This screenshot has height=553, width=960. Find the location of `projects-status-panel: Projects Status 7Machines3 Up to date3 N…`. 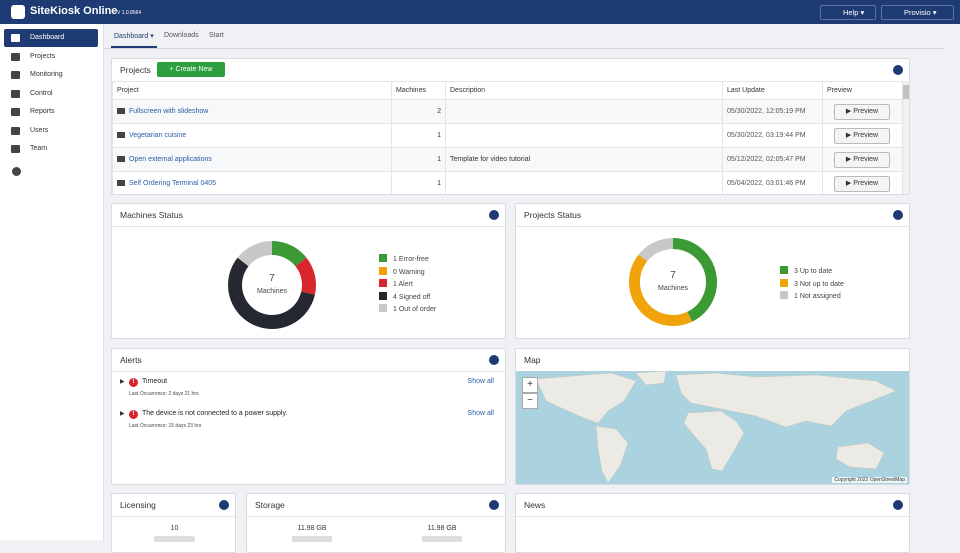

projects-status-panel: Projects Status 7Machines3 Up to date3 N… is located at coordinates (712, 271).